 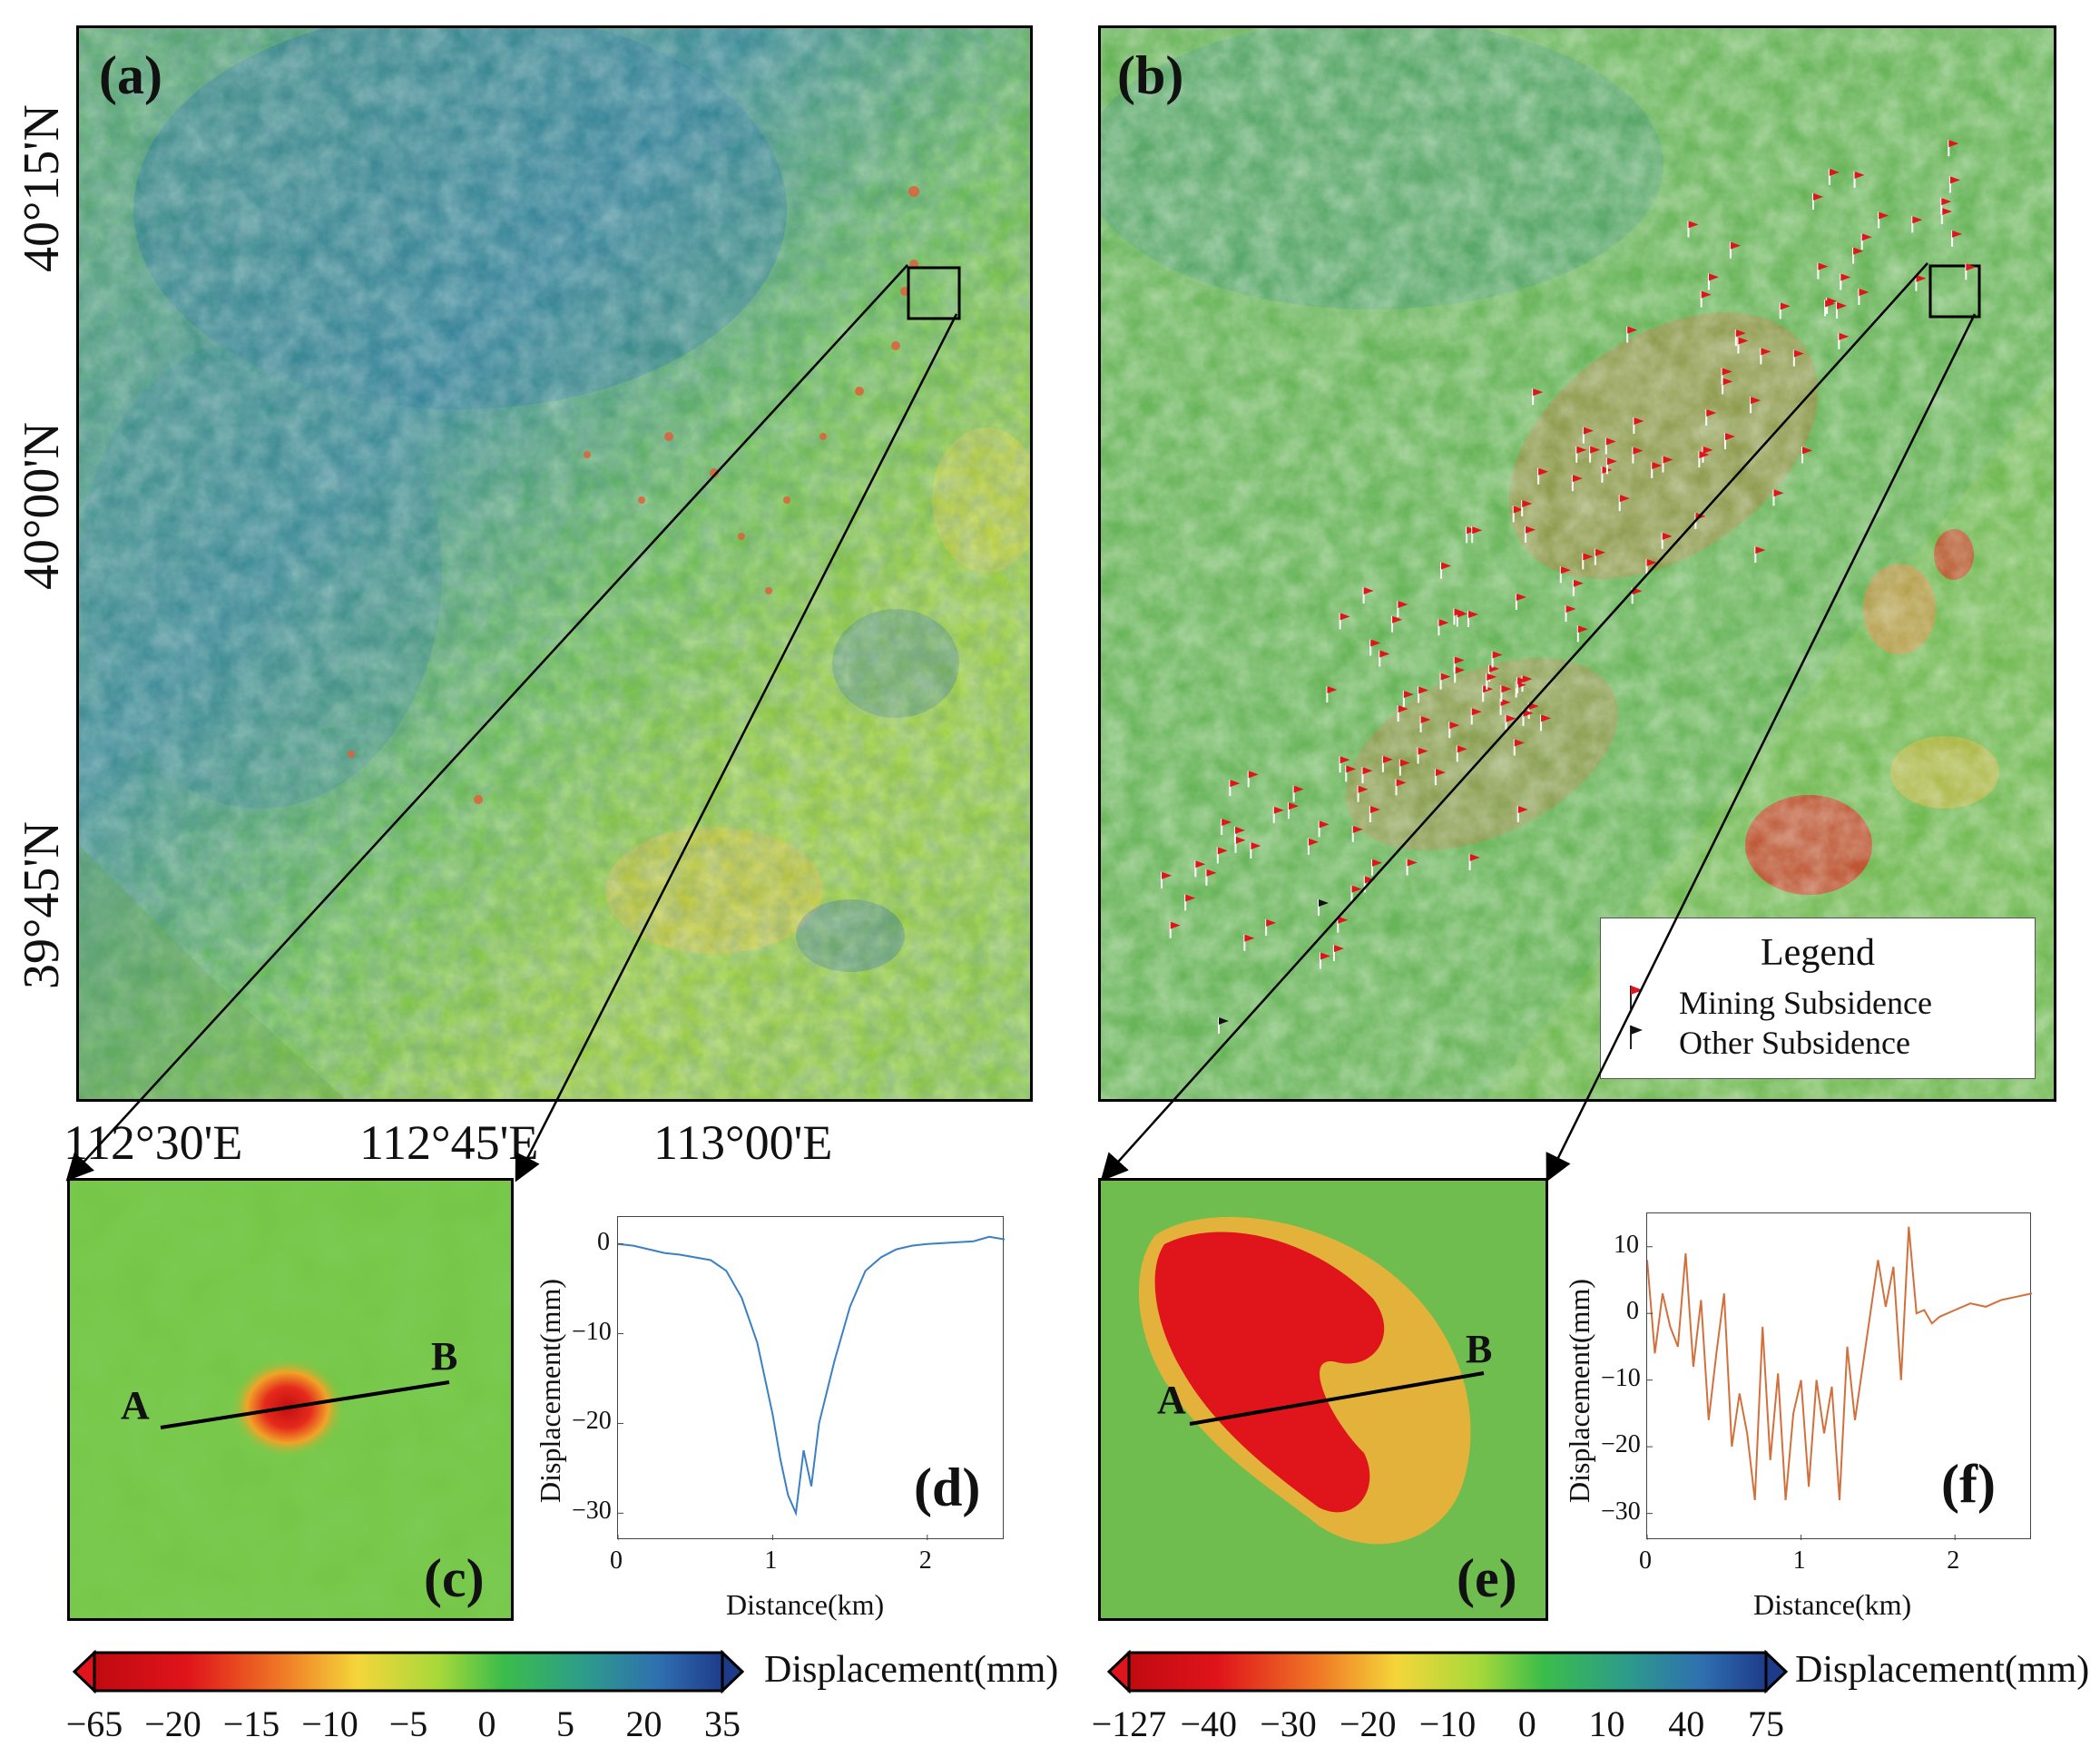 What do you see at coordinates (1209, 1724) in the screenshot?
I see `colorbar-tick: −40` at bounding box center [1209, 1724].